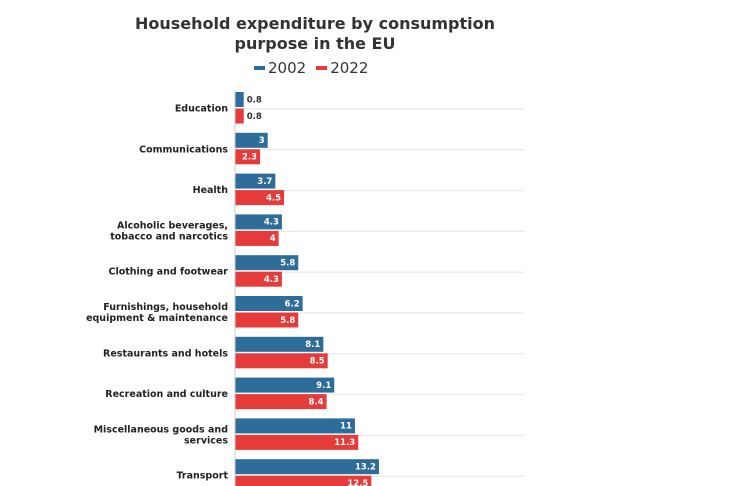 This screenshot has height=486, width=741. I want to click on data-label-2002: 5.8, so click(287, 263).